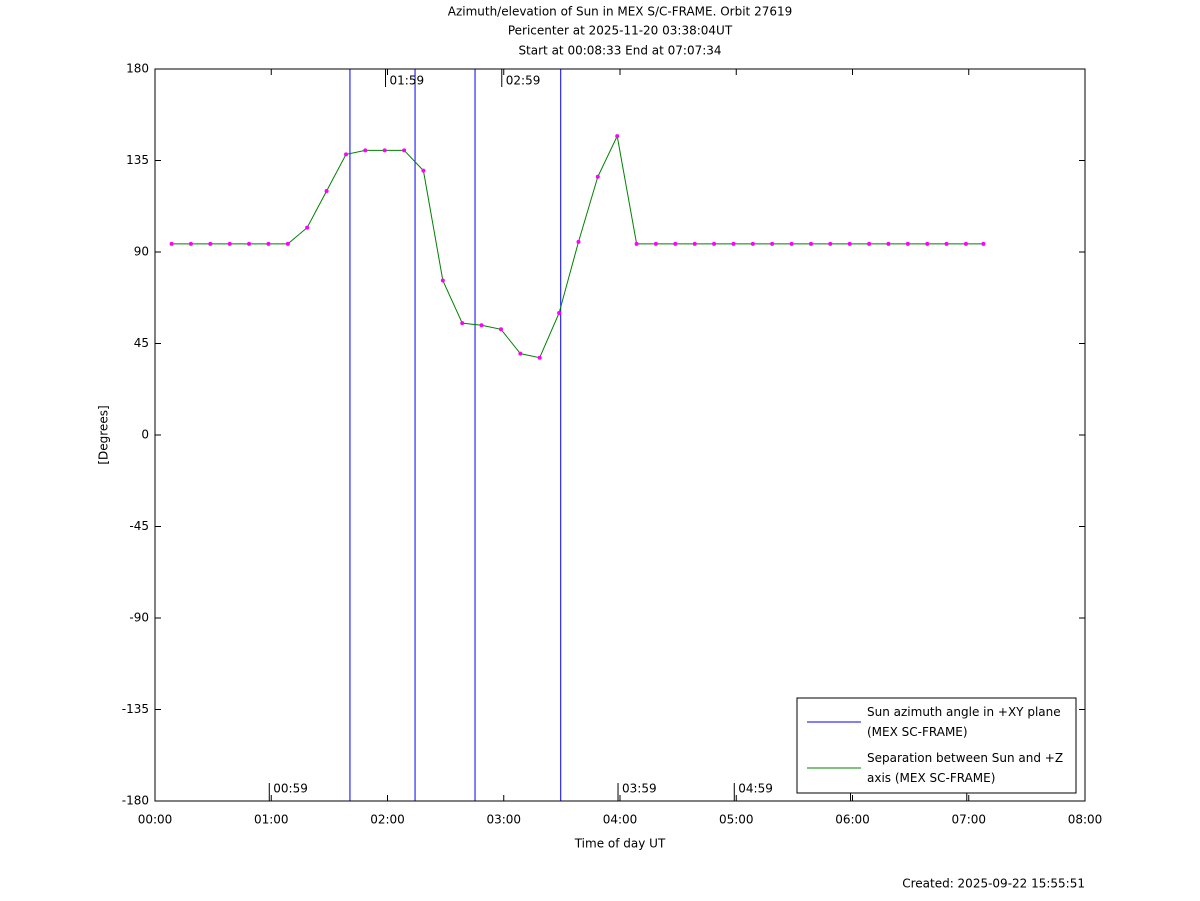 The height and width of the screenshot is (901, 1200). I want to click on annotation-text: 04:59, so click(755, 789).